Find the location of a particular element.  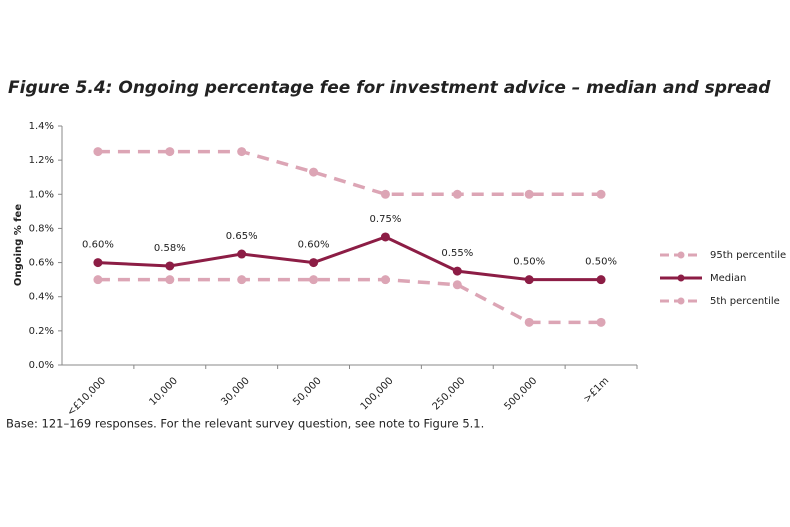

legend-label: 95th percentile is located at coordinates (748, 255).